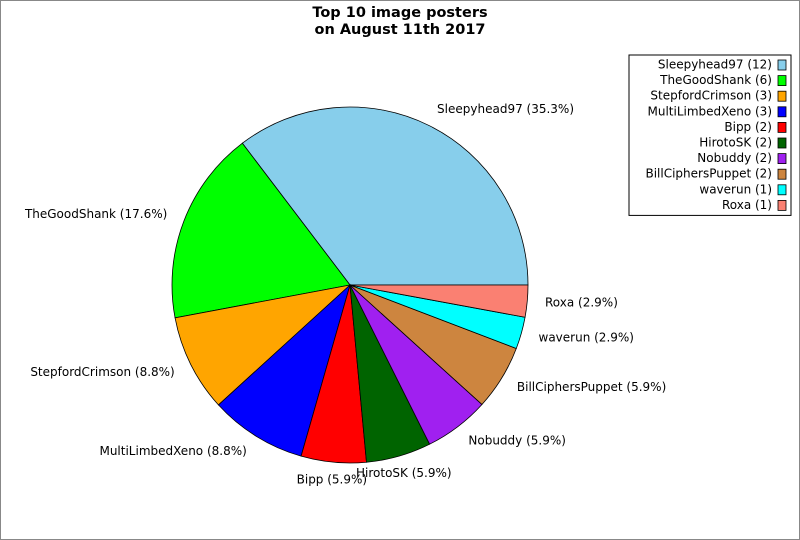 Image resolution: width=800 pixels, height=540 pixels. What do you see at coordinates (102, 372) in the screenshot?
I see `slice-label: StepfordCrimson (8.8%)` at bounding box center [102, 372].